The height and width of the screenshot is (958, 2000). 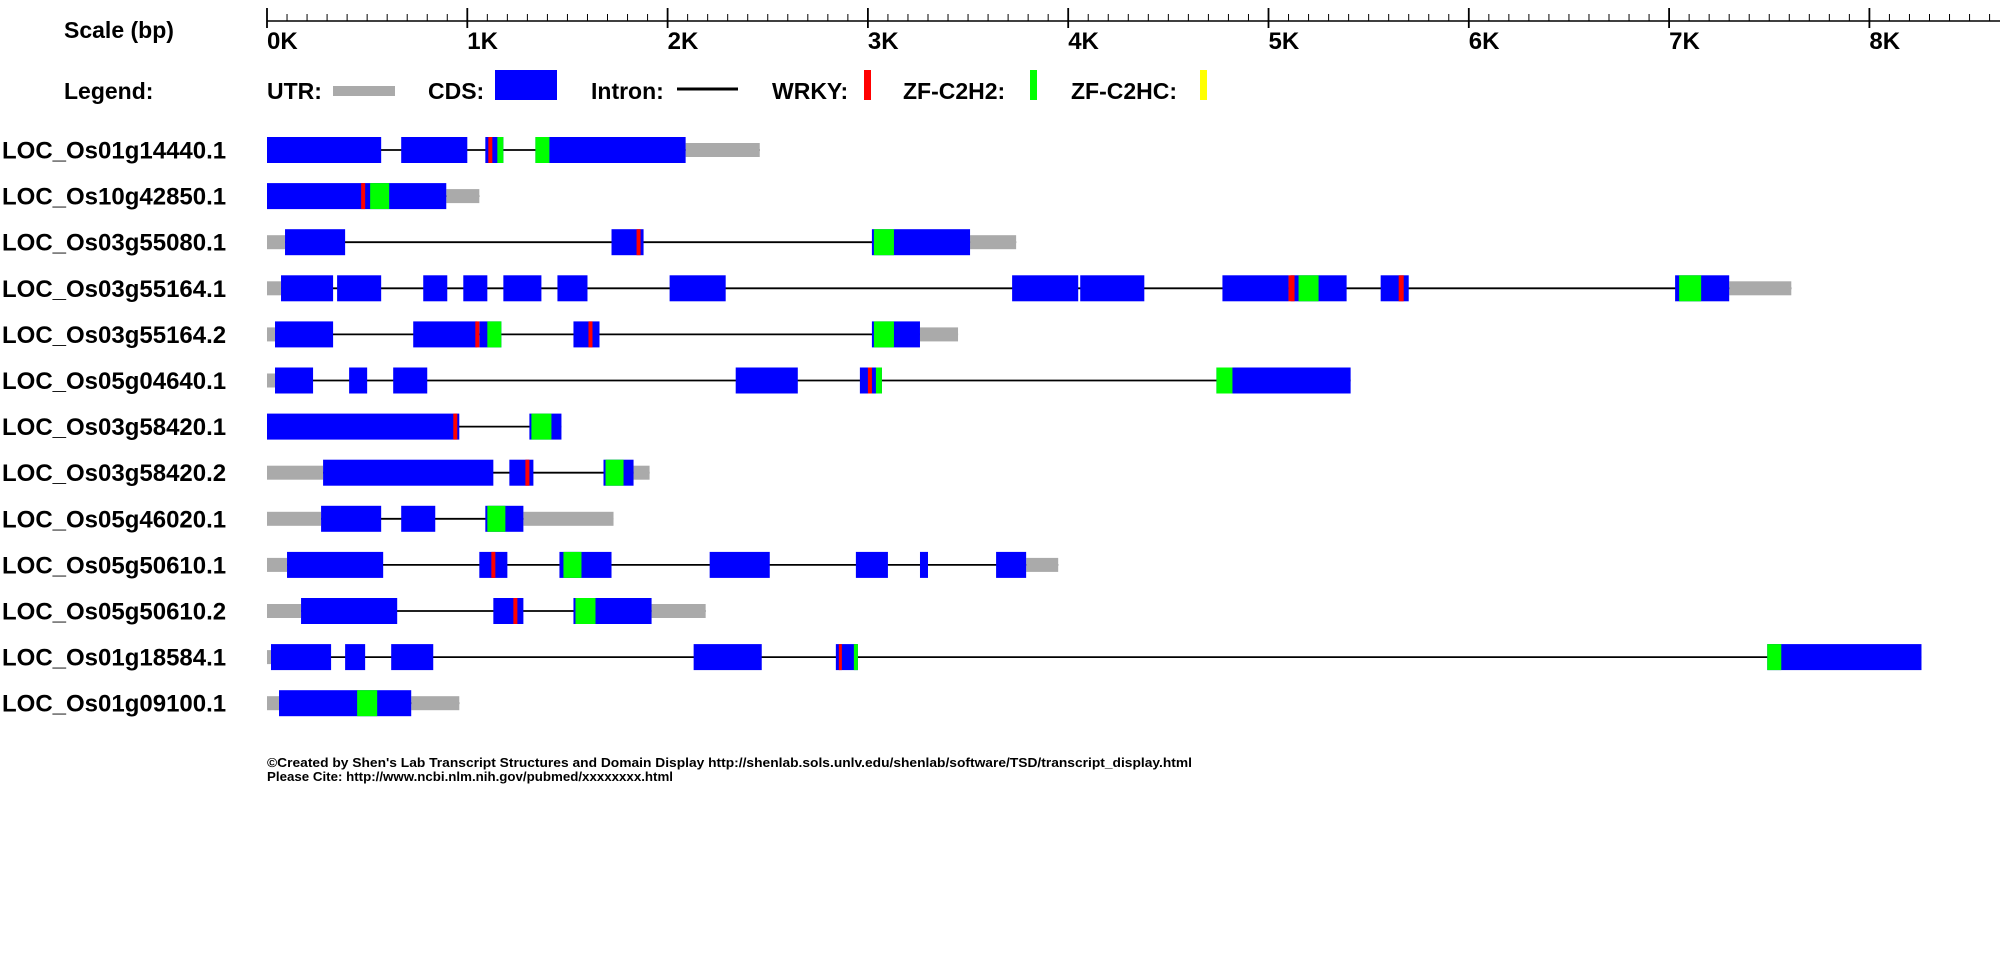 What do you see at coordinates (326, 473) in the screenshot?
I see `transcript-row: LOC_Os03g58420.2` at bounding box center [326, 473].